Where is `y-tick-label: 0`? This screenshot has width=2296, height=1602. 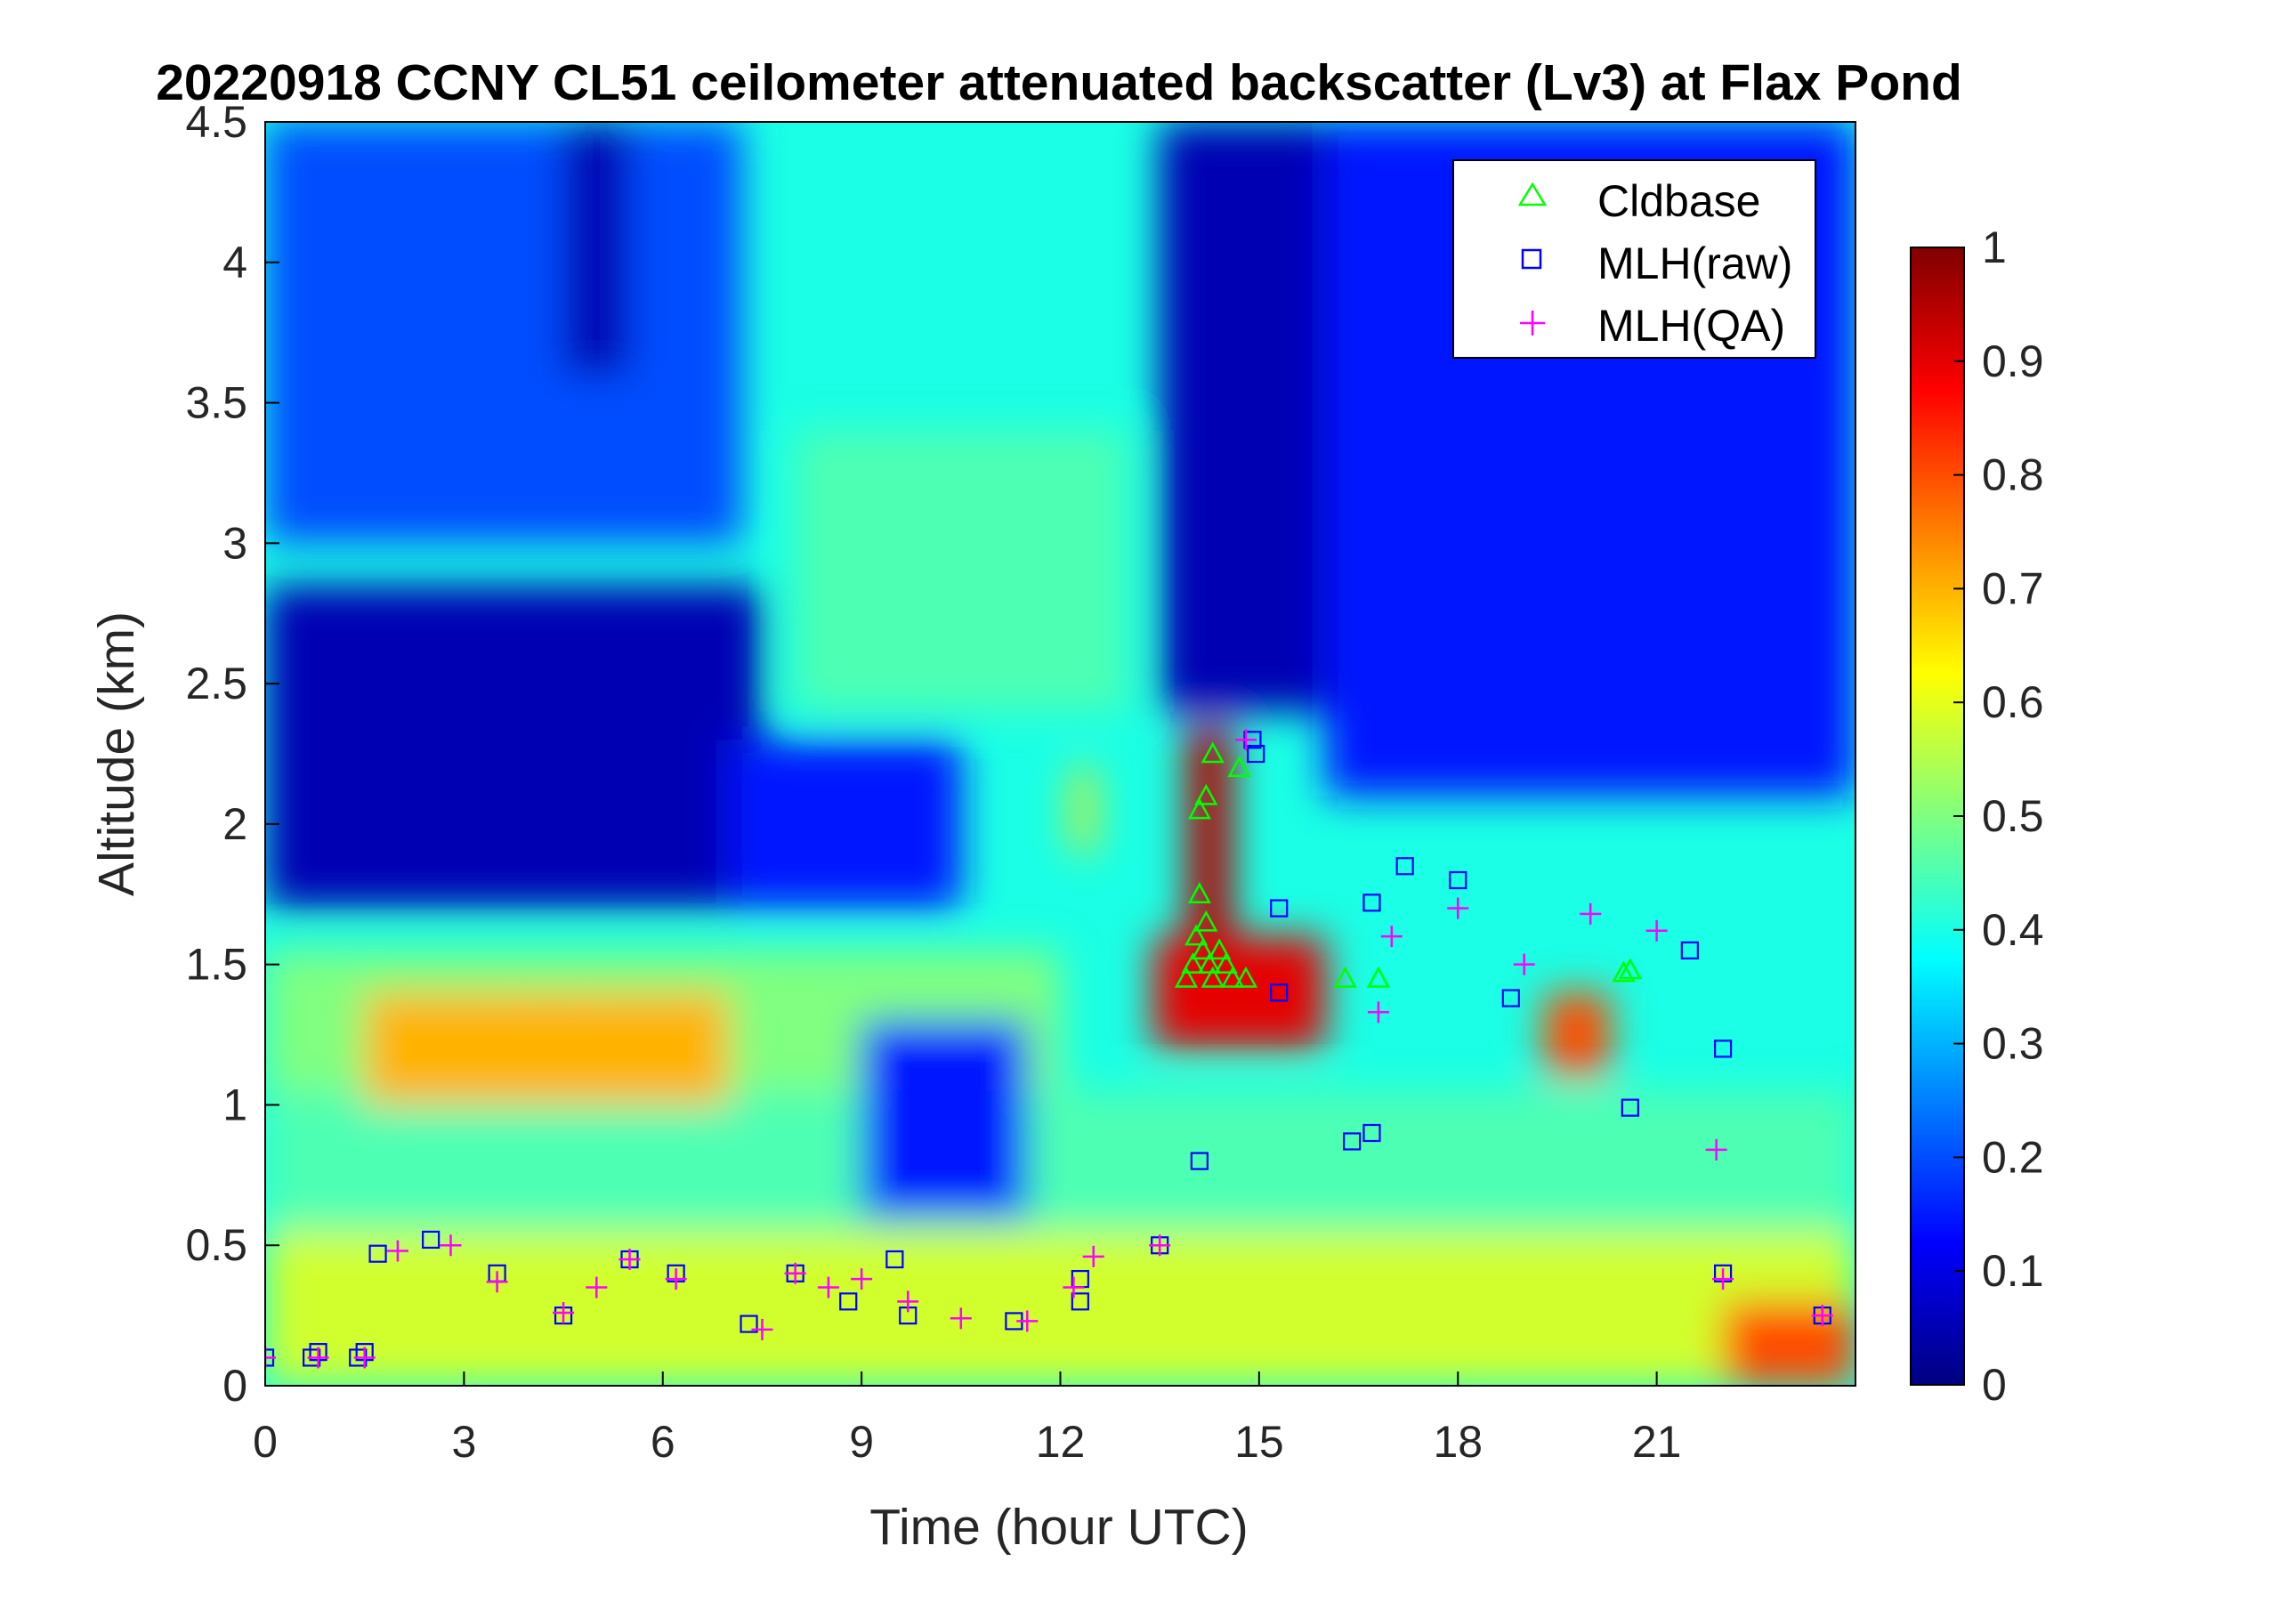
y-tick-label: 0 is located at coordinates (234, 1386).